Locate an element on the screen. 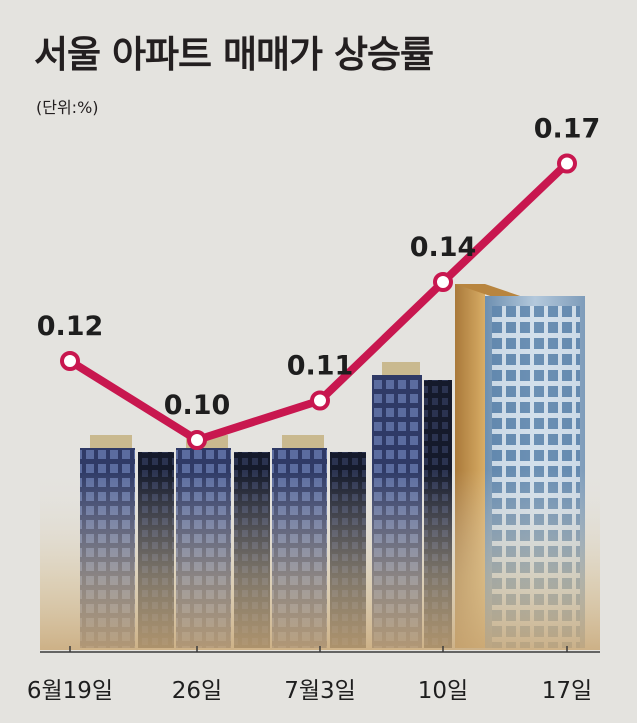 The image size is (637, 723). x-tick-label: 7월3일 is located at coordinates (320, 691).